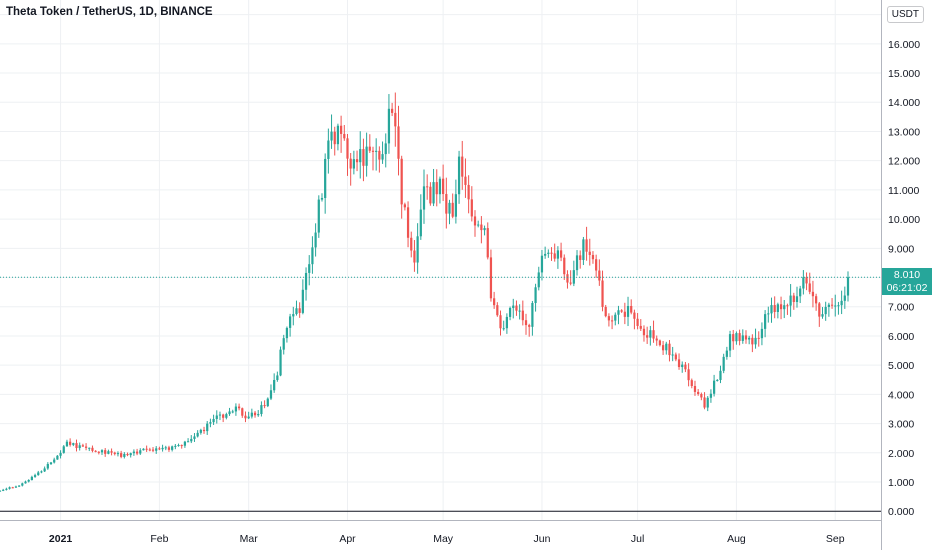 This screenshot has width=932, height=550. I want to click on x-tick-label: Aug, so click(736, 539).